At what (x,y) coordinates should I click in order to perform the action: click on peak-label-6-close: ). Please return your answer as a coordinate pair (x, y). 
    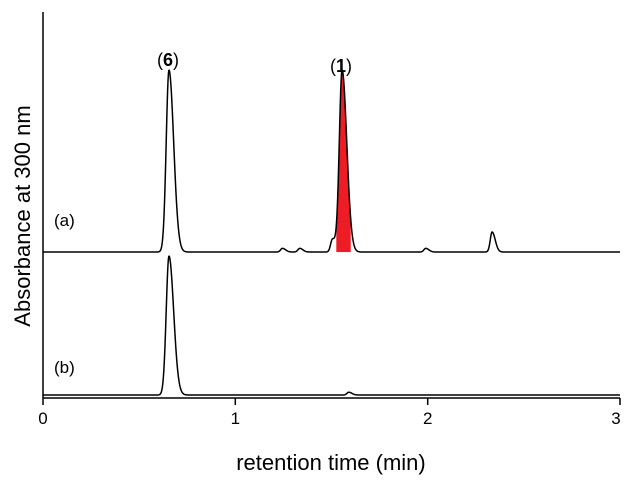
    Looking at the image, I should click on (176, 60).